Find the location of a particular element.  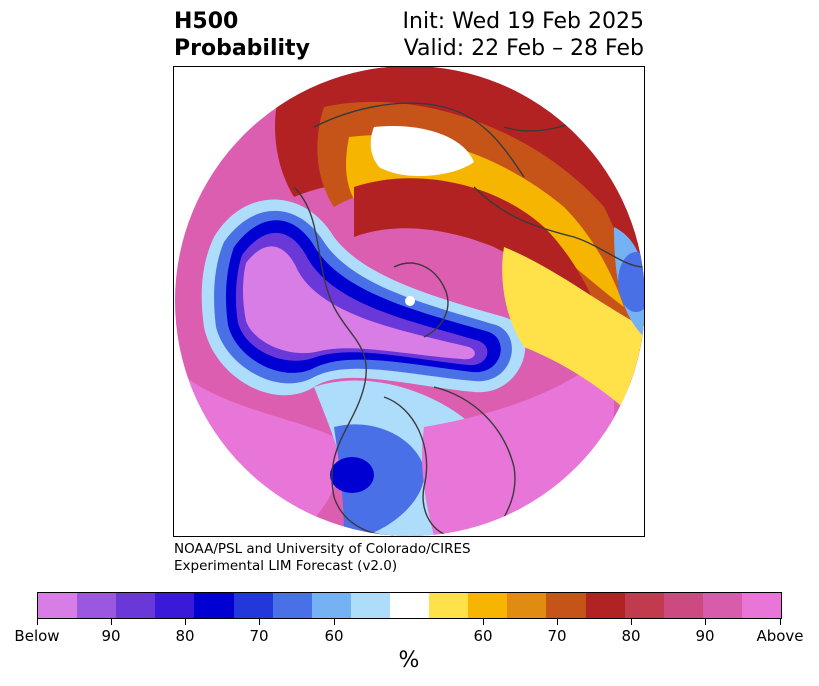

field-below-mid-south is located at coordinates (379, 480).